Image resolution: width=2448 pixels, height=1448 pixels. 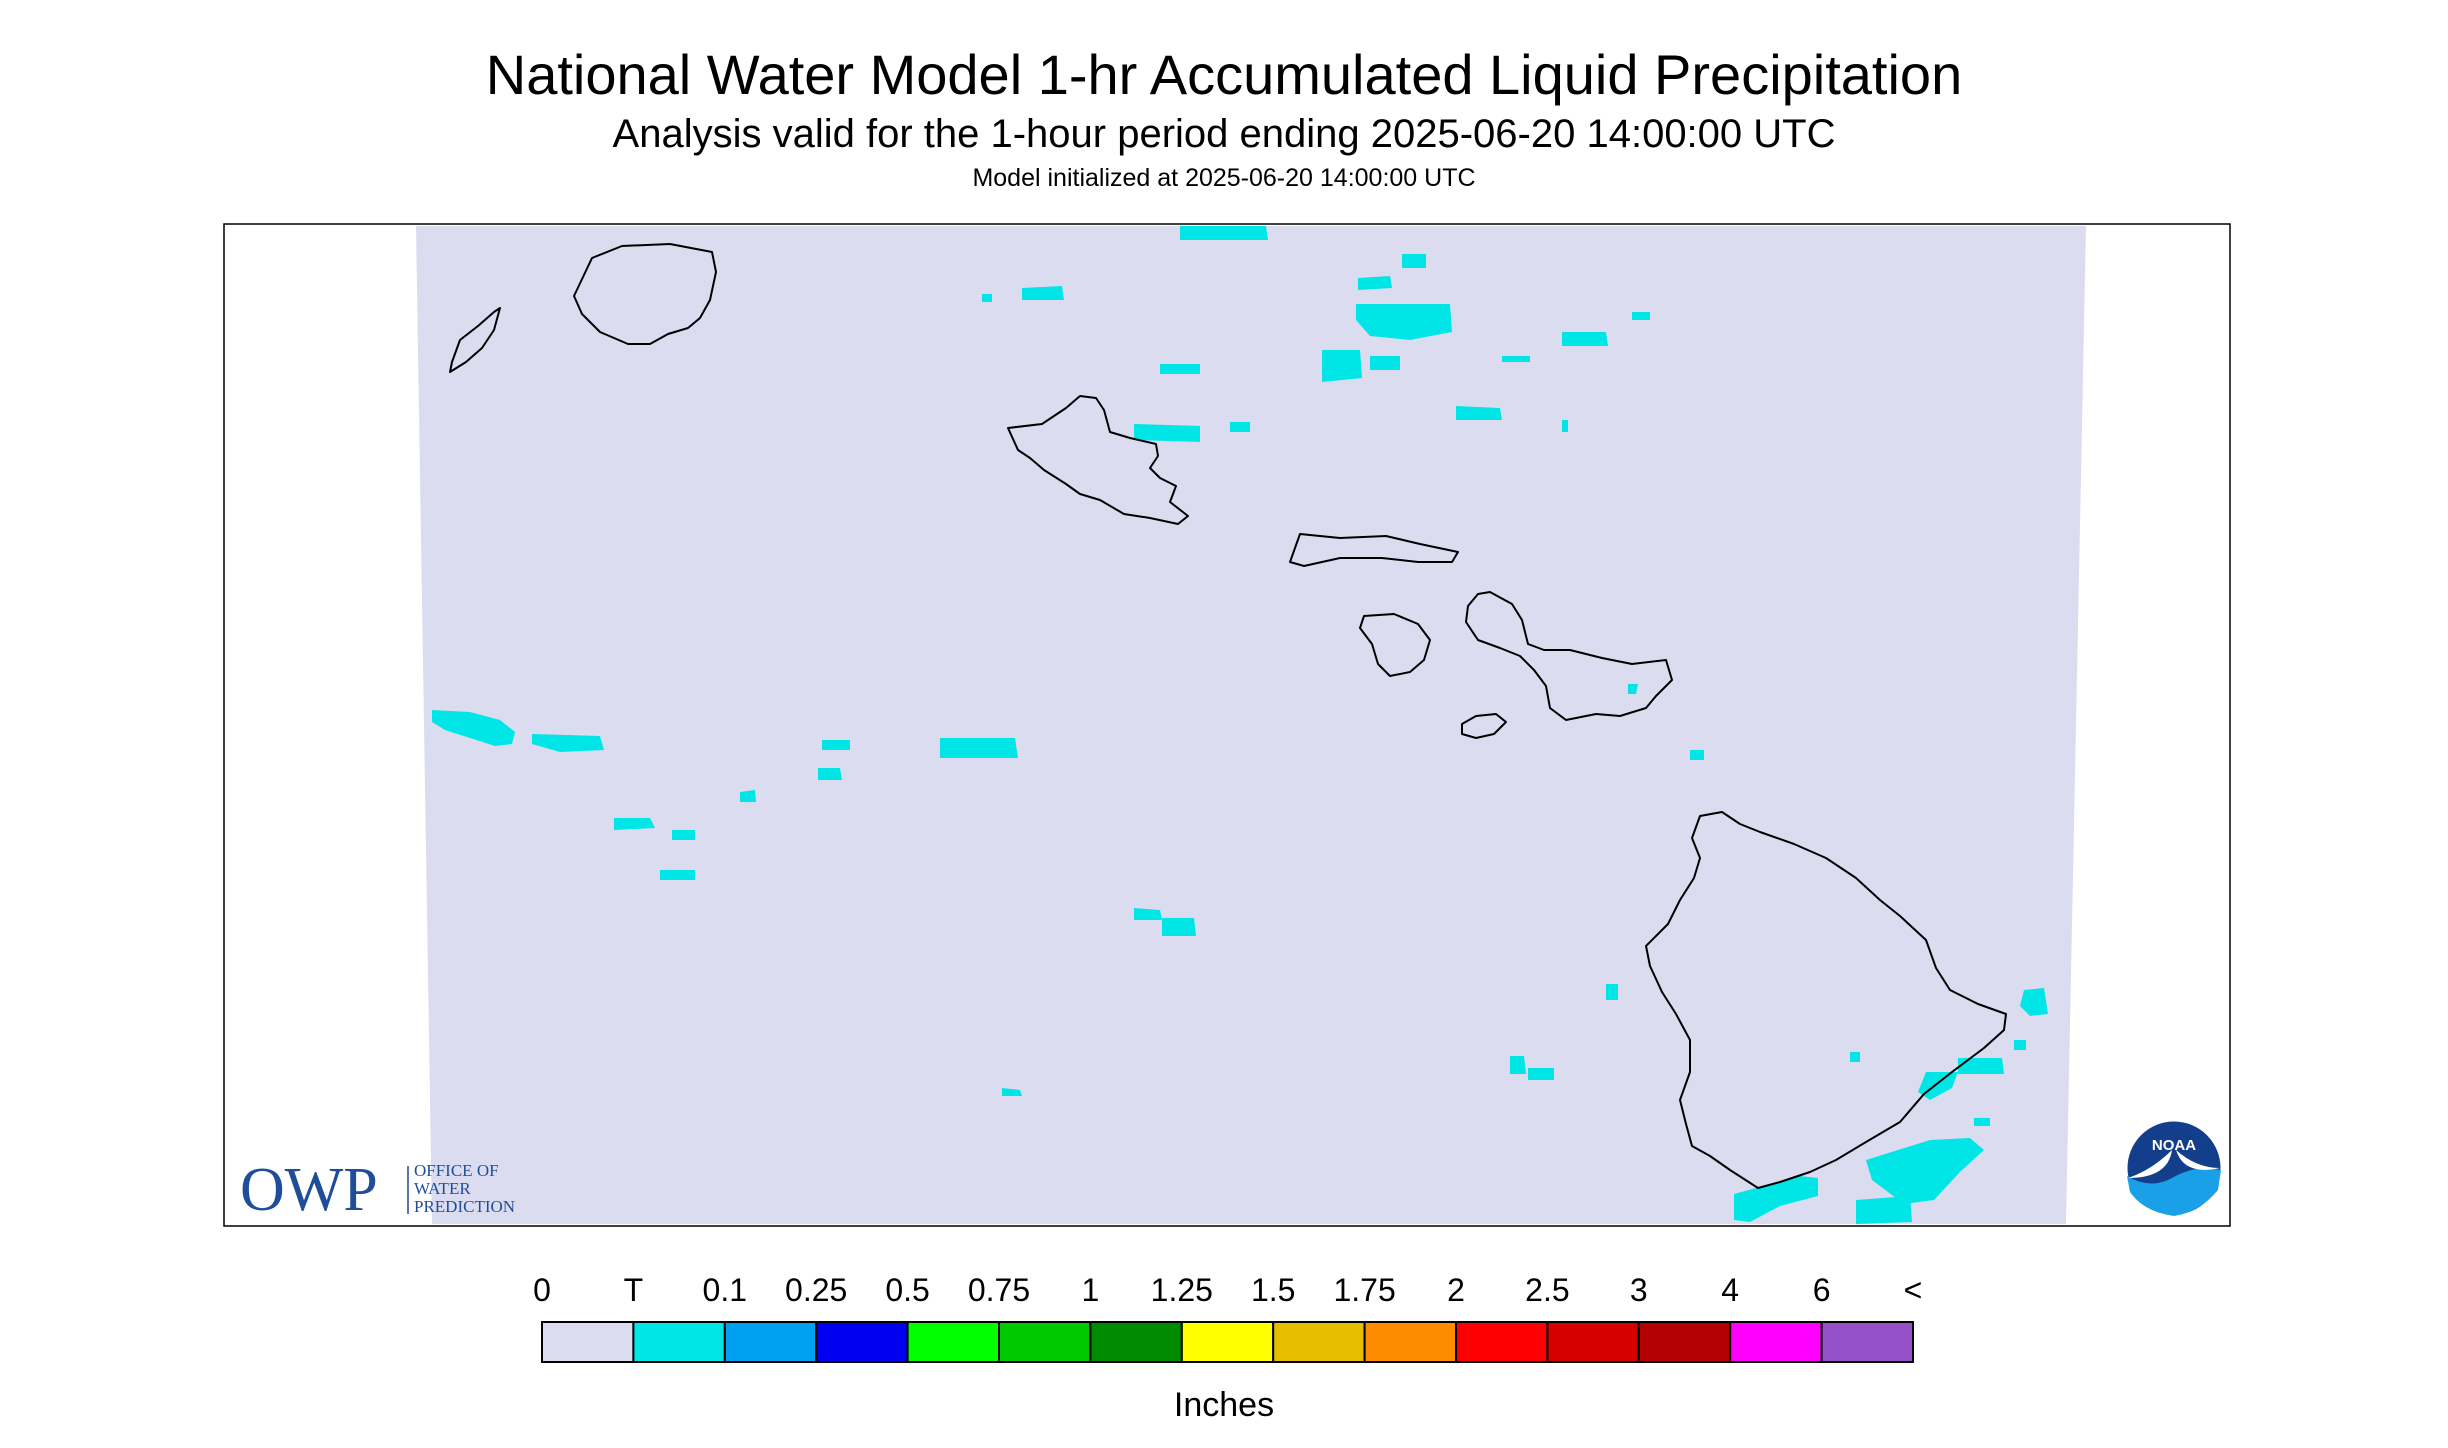 I want to click on legend-label: 1.25, so click(x=1181, y=1290).